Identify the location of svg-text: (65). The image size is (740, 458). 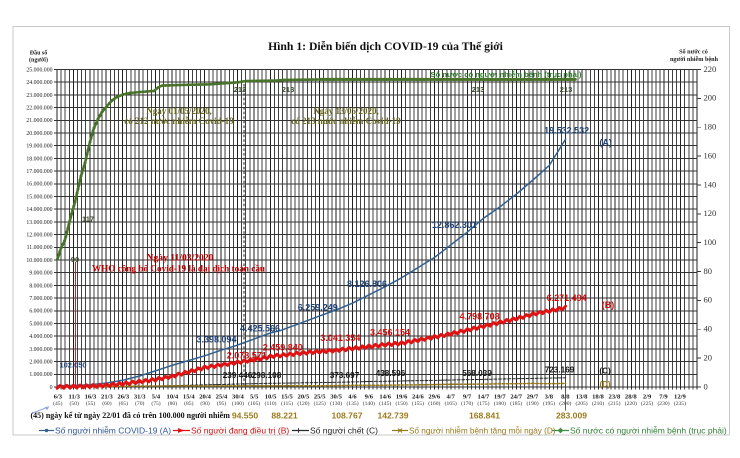
(123, 403).